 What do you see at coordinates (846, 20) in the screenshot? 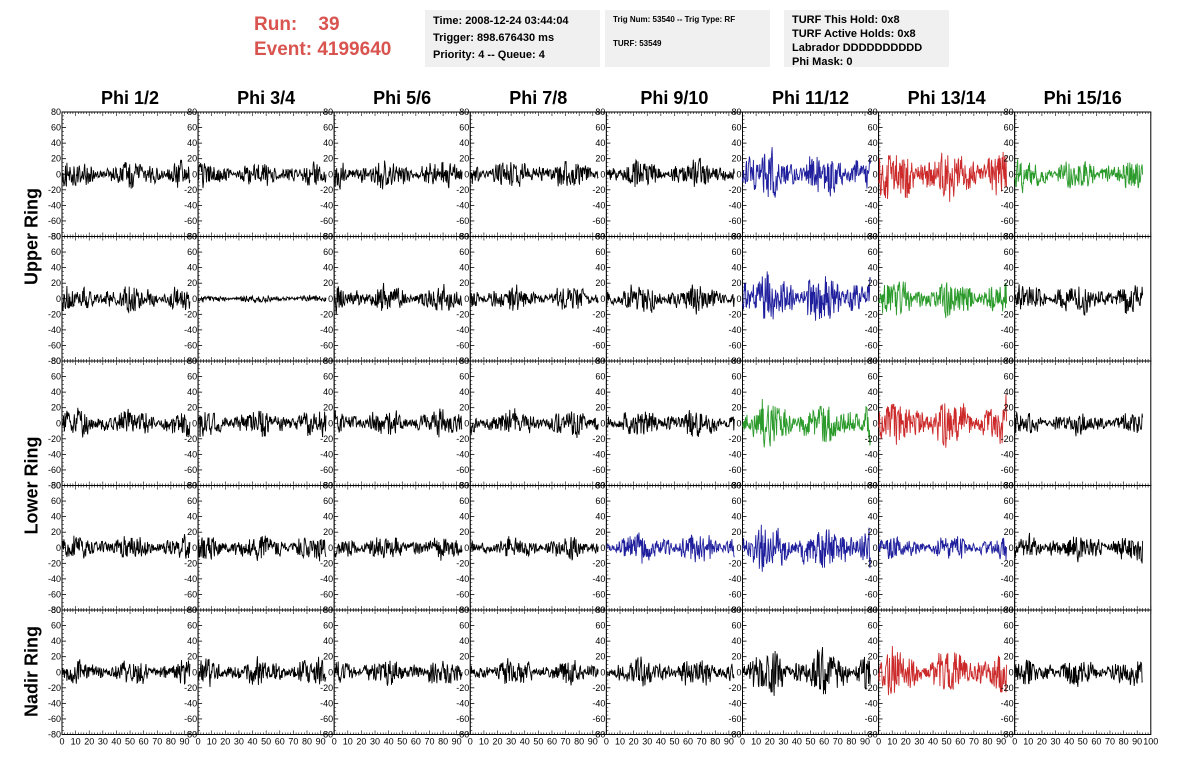
I see `turf-this-hold-text: TURF This Hold: 0x8` at bounding box center [846, 20].